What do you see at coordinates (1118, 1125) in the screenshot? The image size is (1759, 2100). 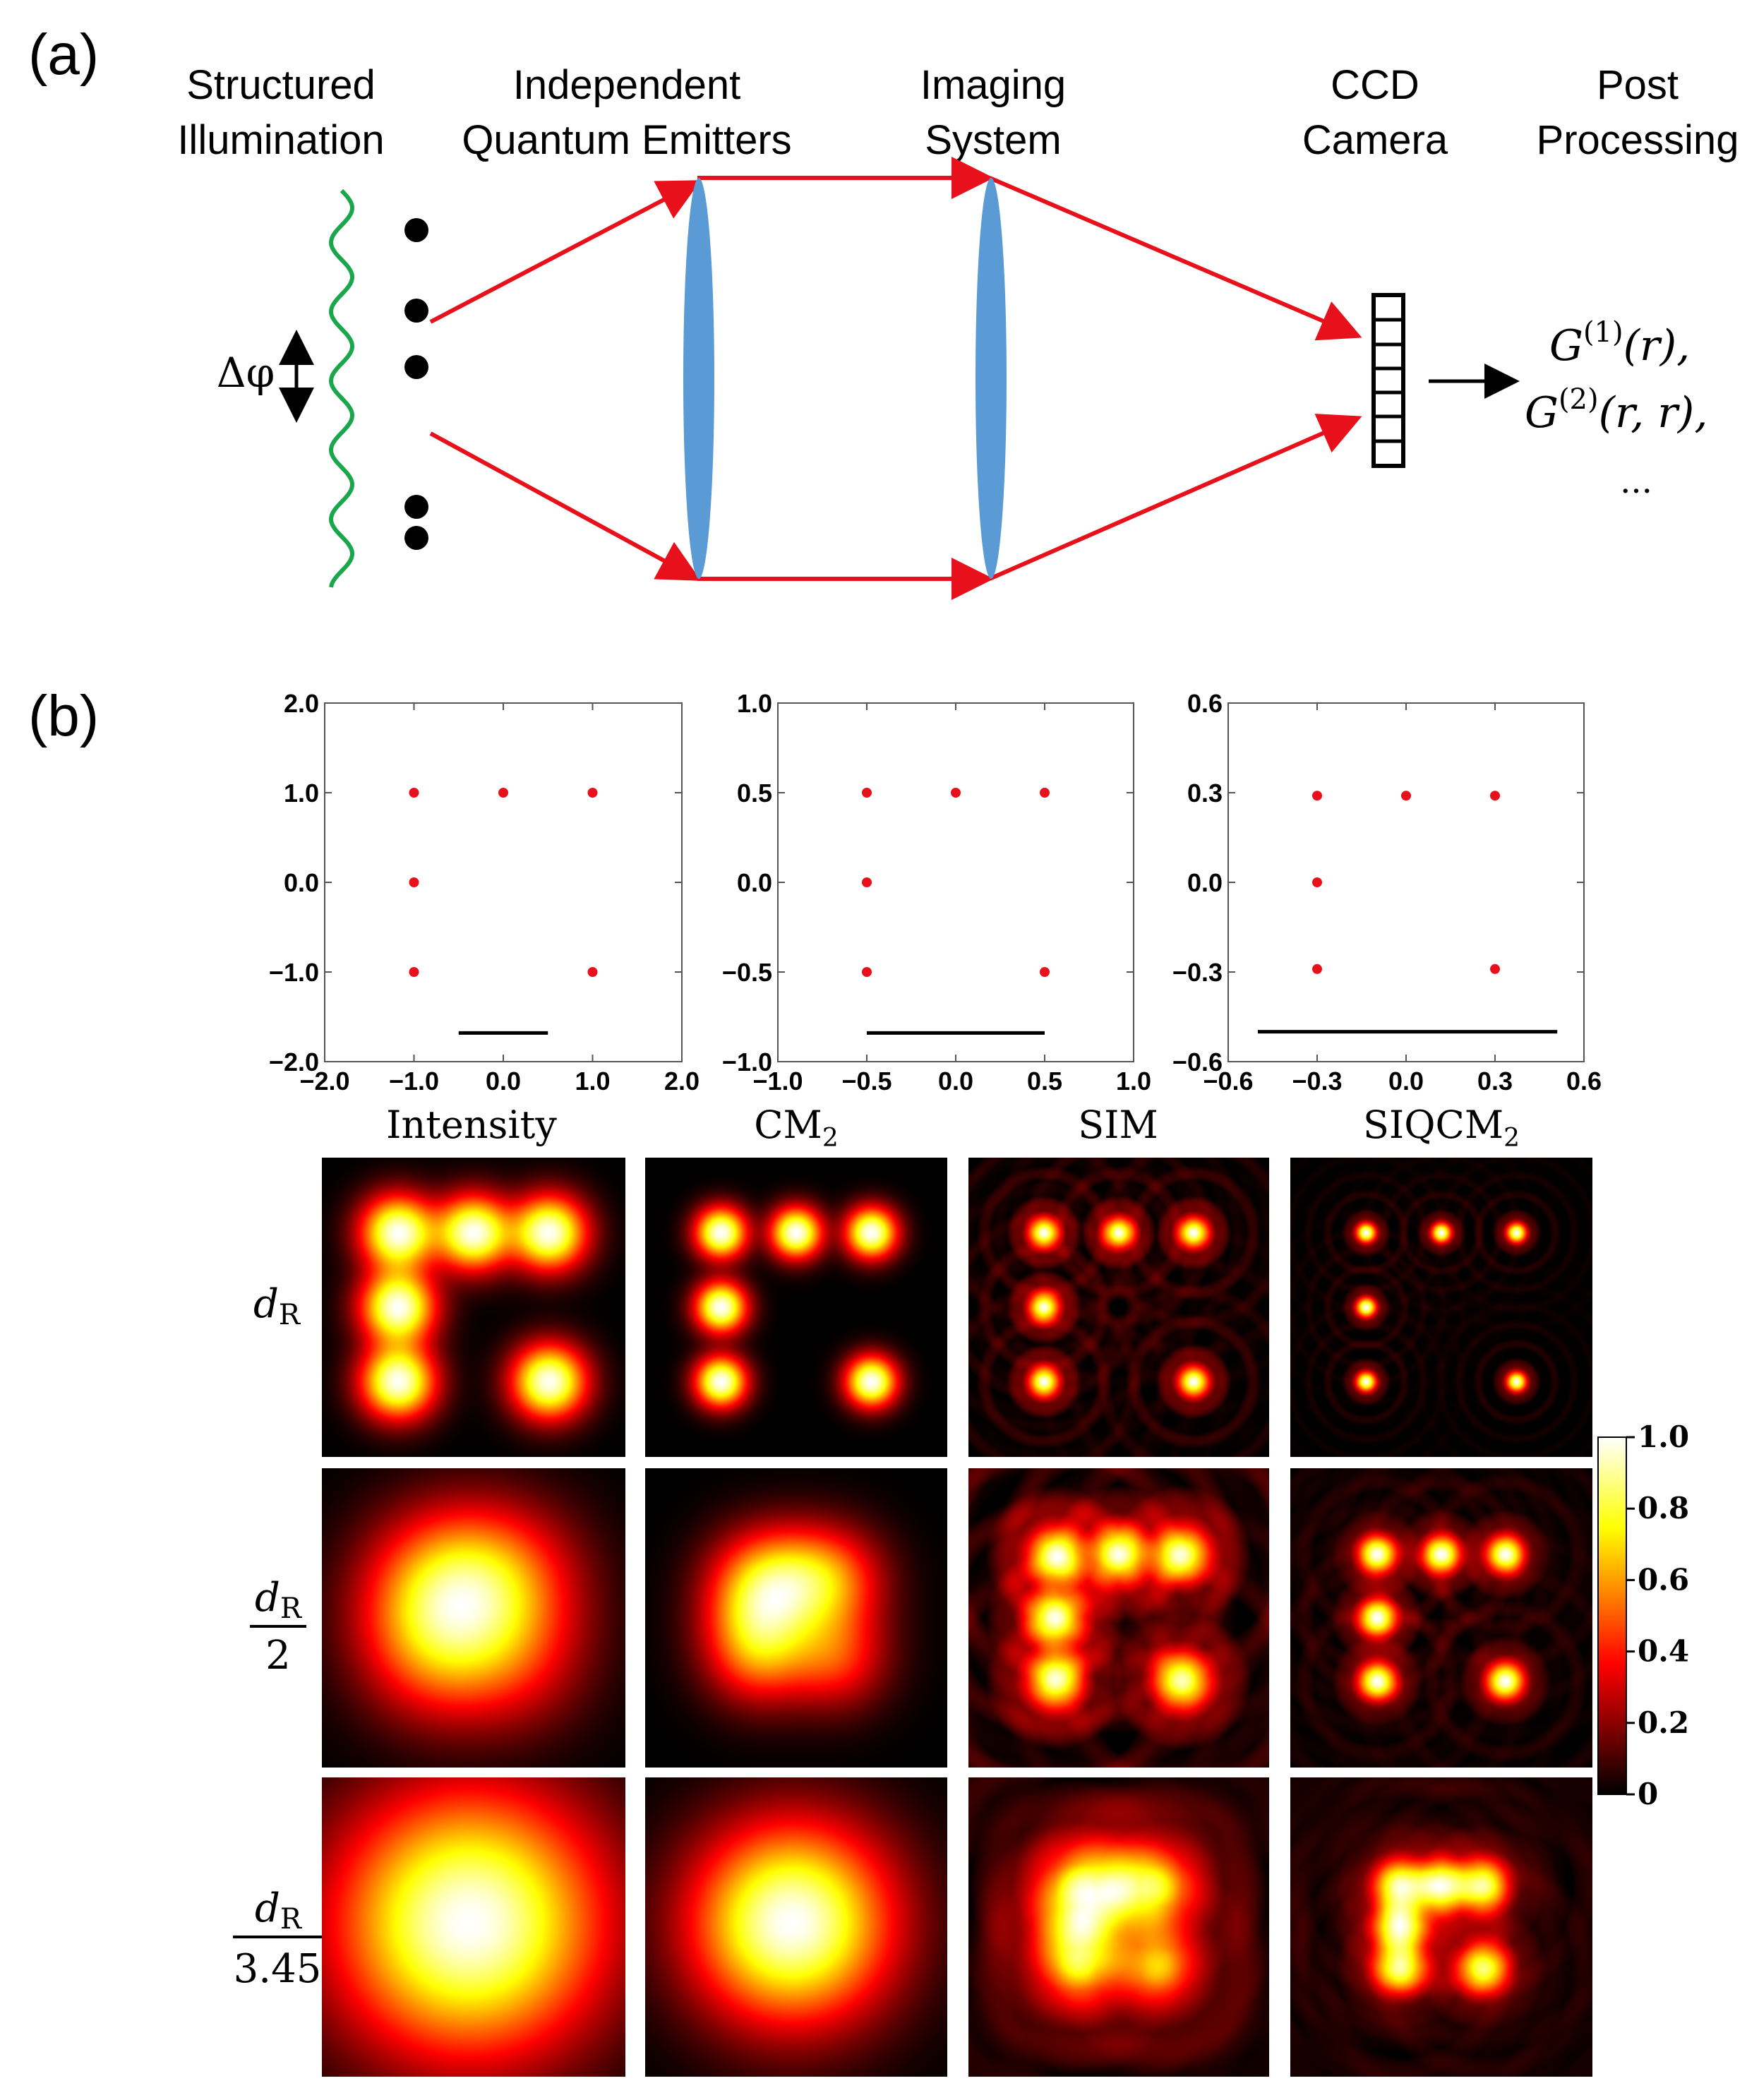 I see `column-title-sim: SIM` at bounding box center [1118, 1125].